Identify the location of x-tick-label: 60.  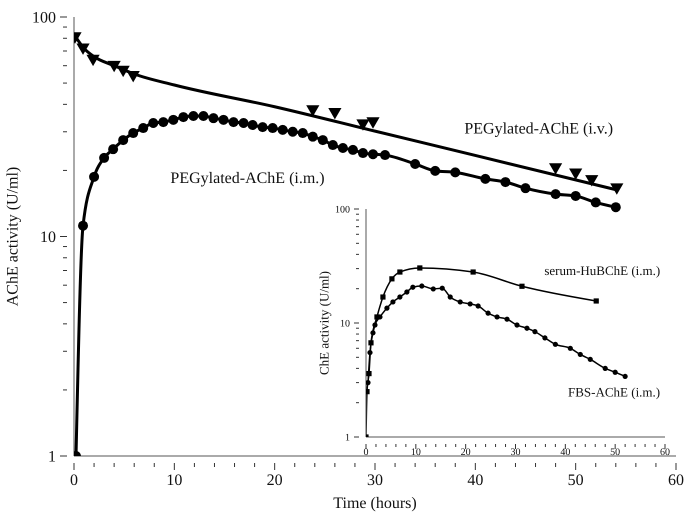
(665, 452).